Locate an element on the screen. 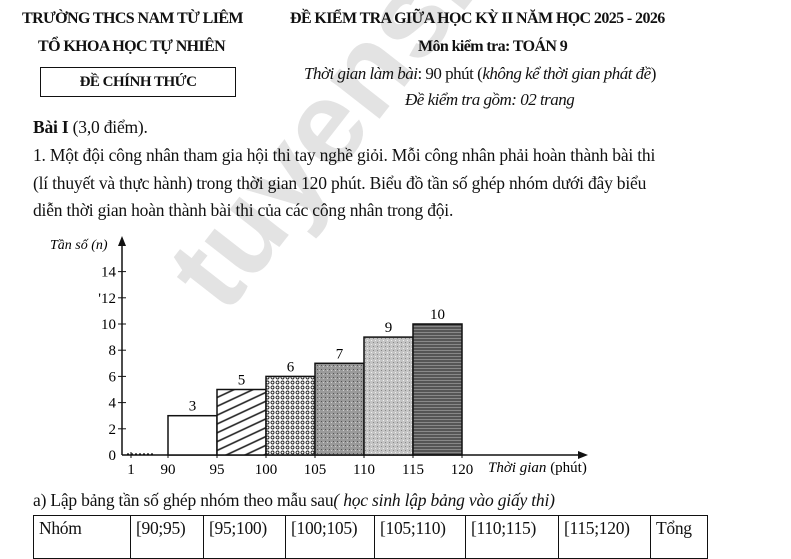  y-axis-label: Tần số (n) is located at coordinates (79, 245).